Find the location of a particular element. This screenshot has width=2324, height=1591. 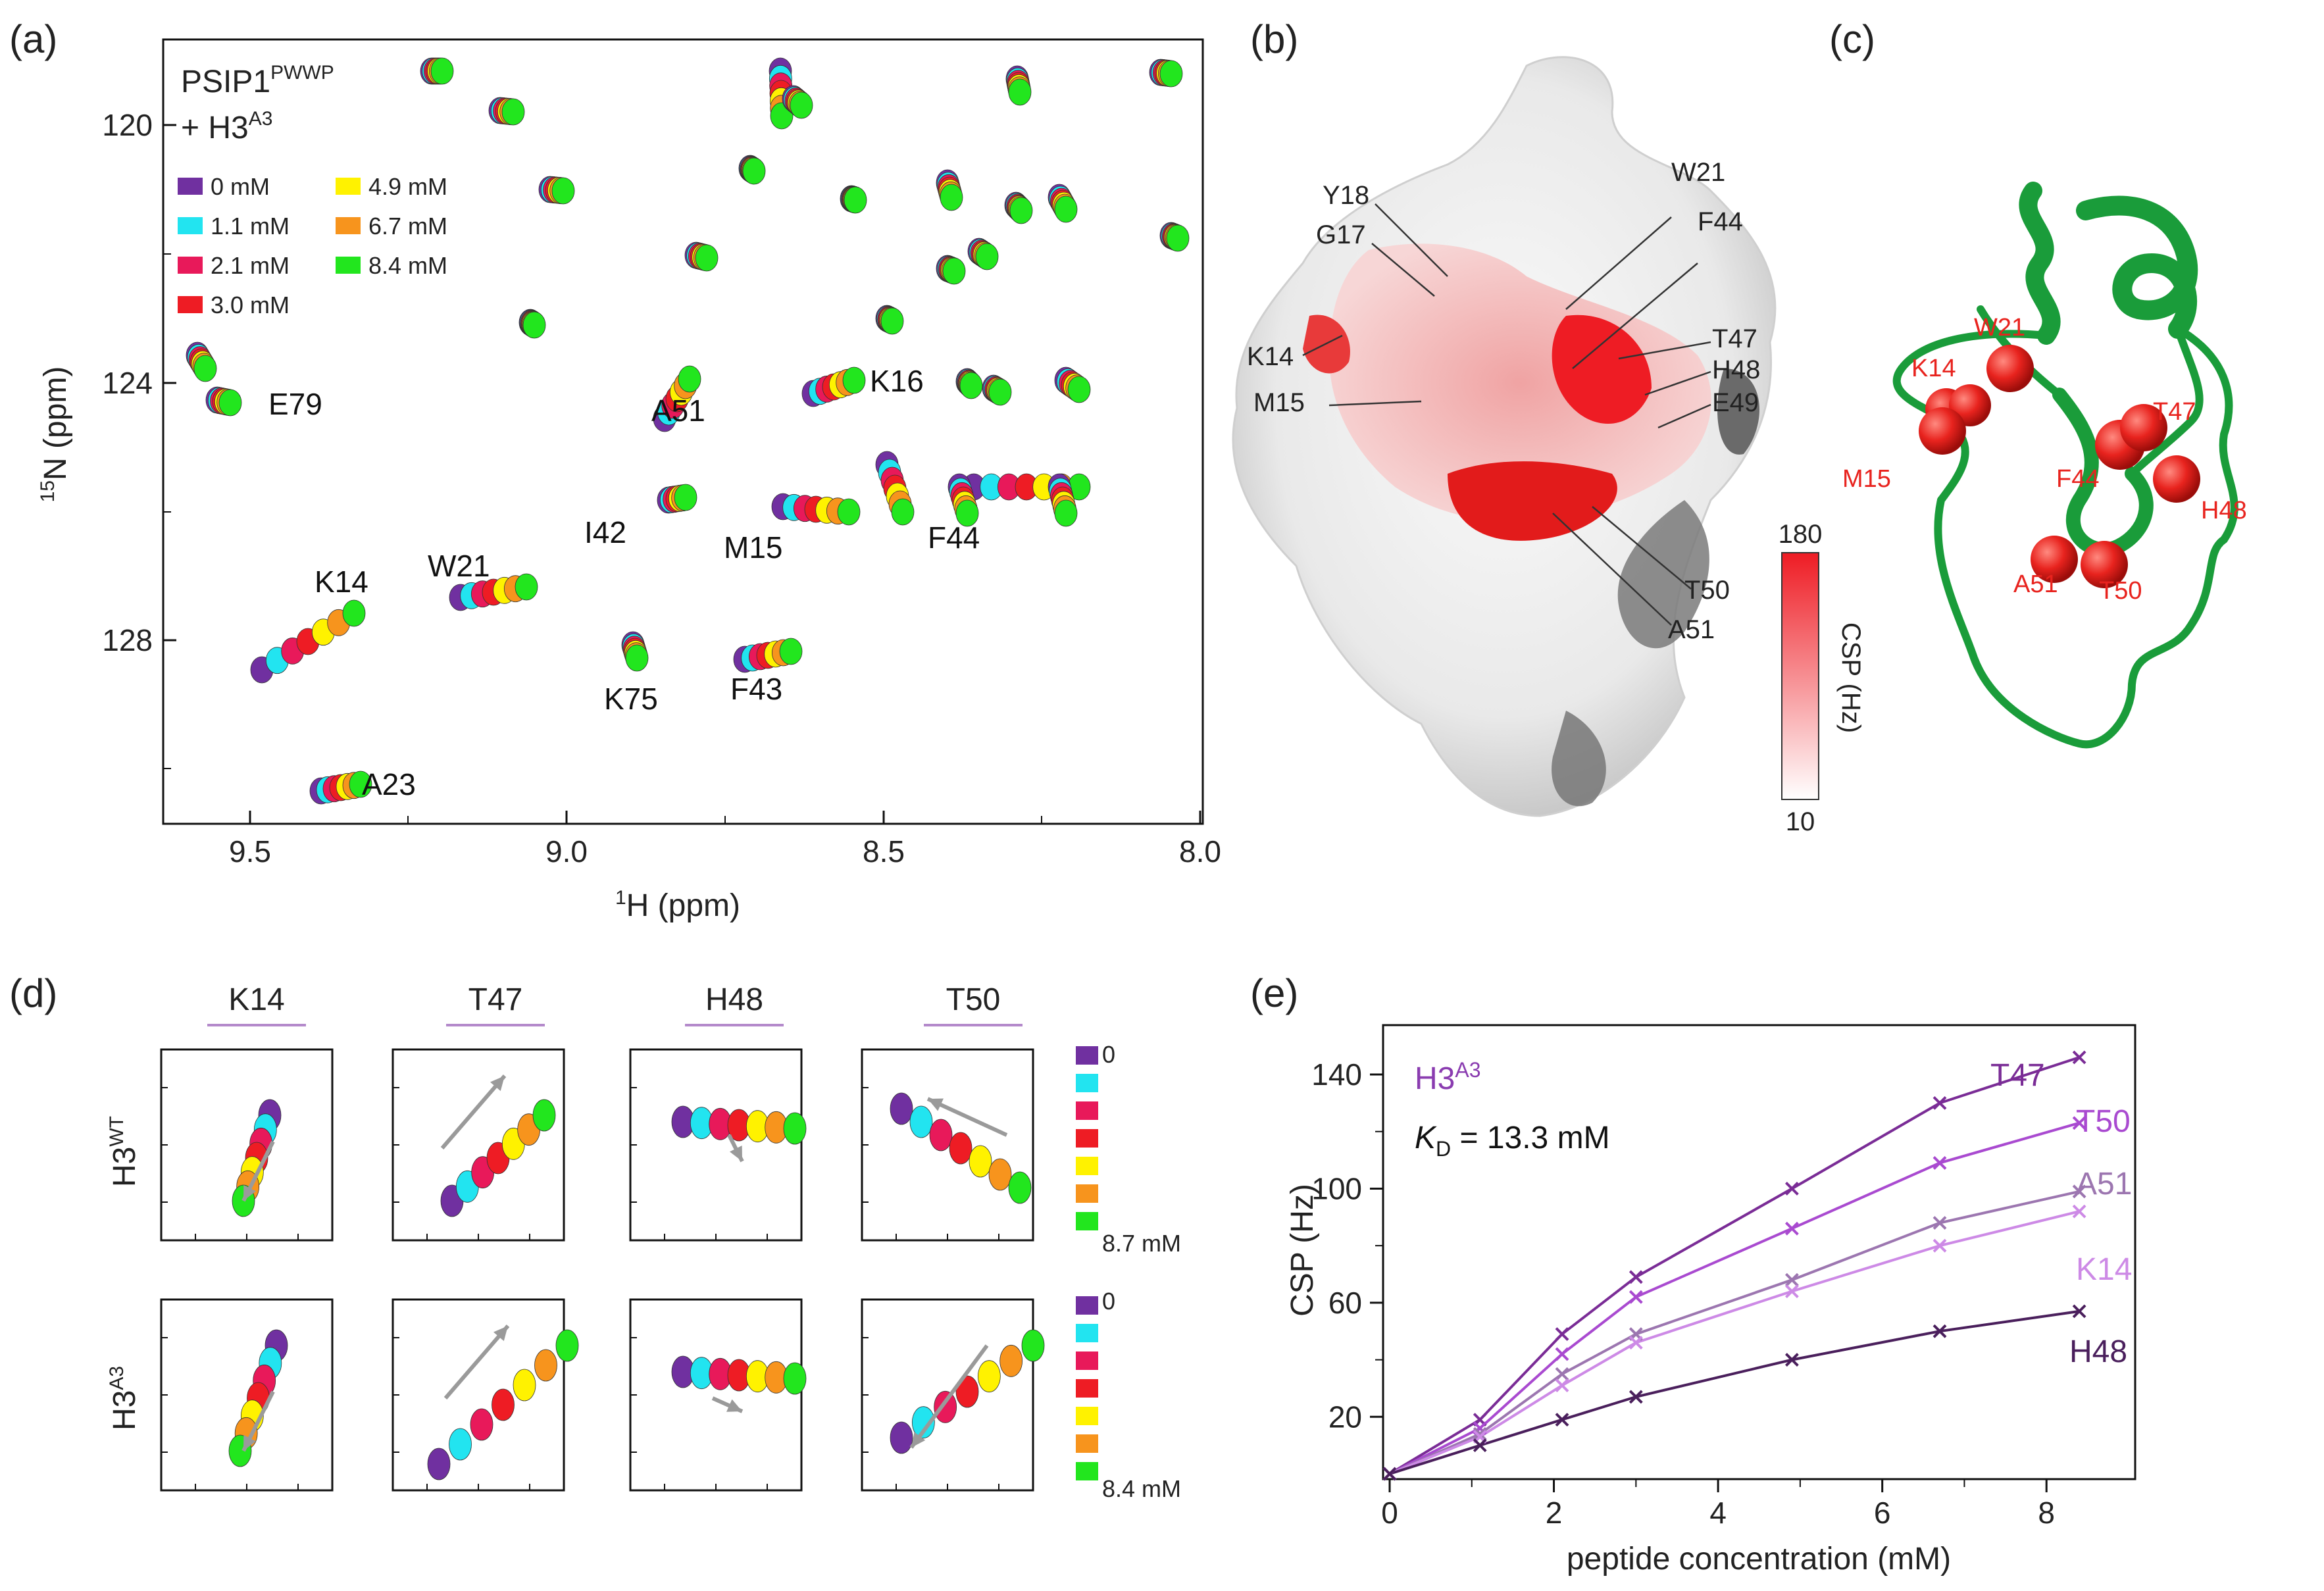

legend-label-4: 4.9 mM is located at coordinates (408, 187).